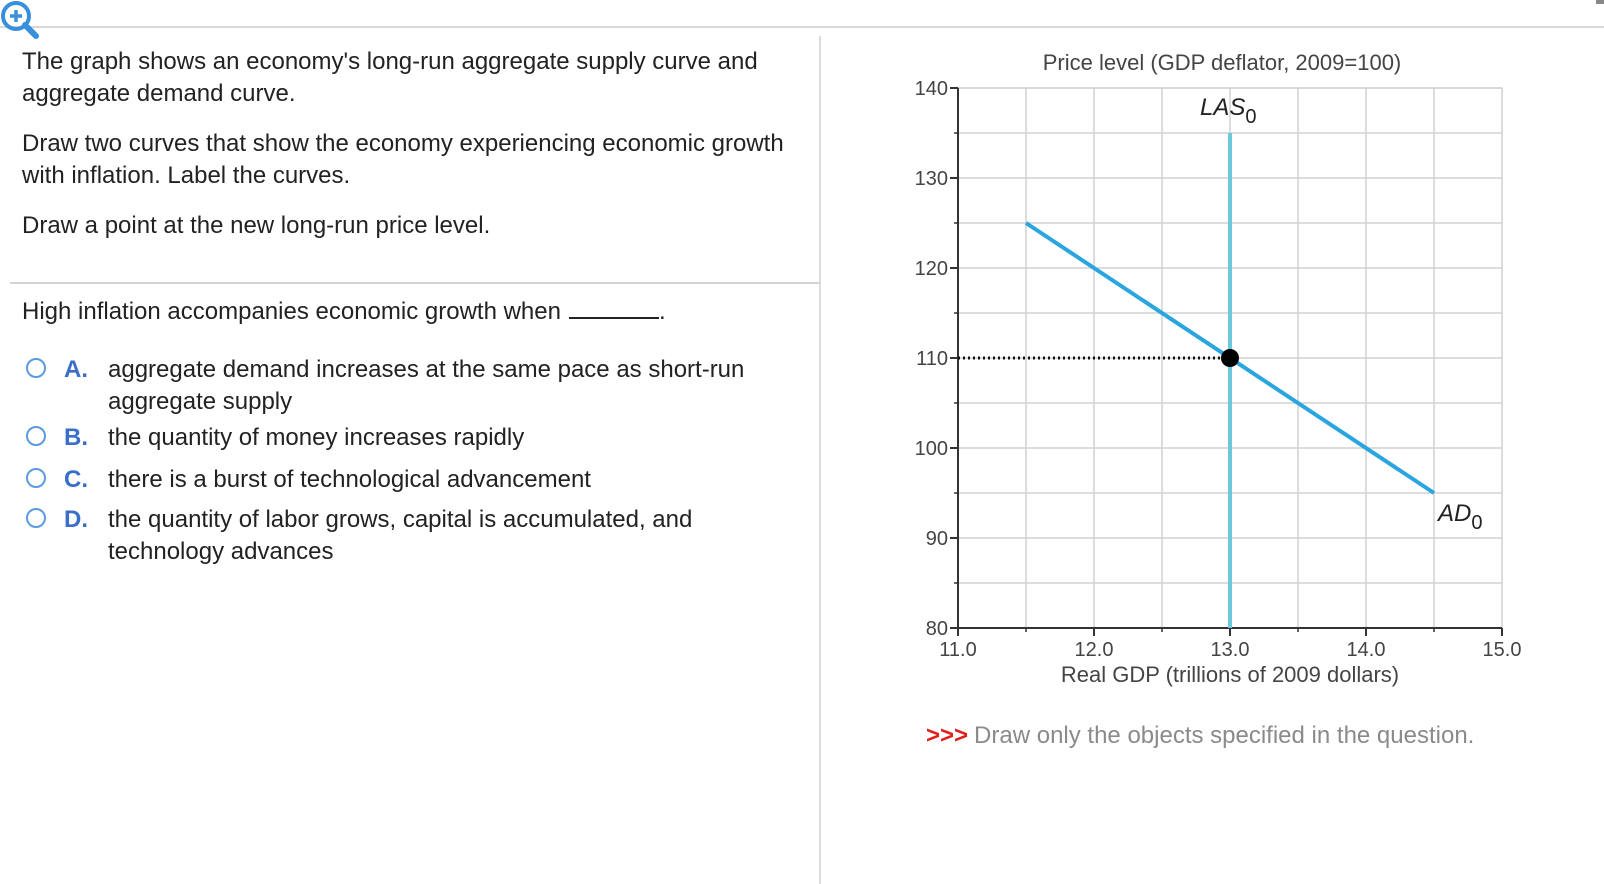 The image size is (1604, 884). Describe the element at coordinates (36, 436) in the screenshot. I see `radio-b` at that location.